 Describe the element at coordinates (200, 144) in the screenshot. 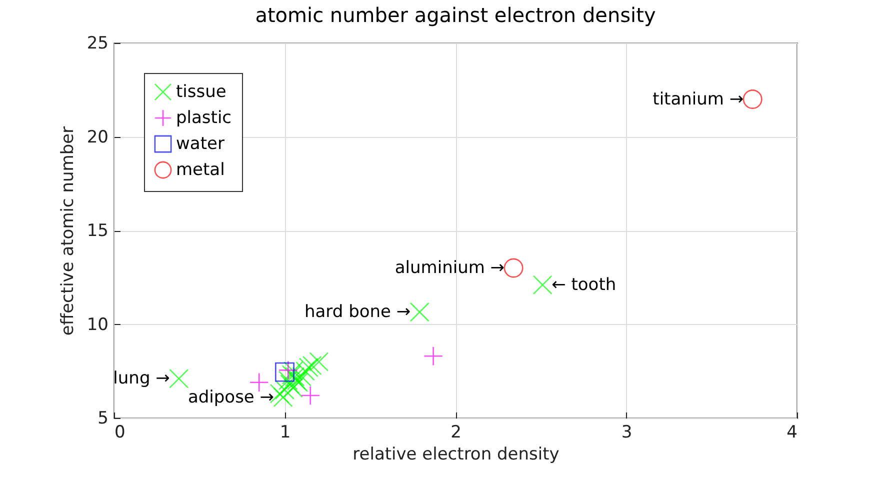

I see `legend-label: water` at that location.